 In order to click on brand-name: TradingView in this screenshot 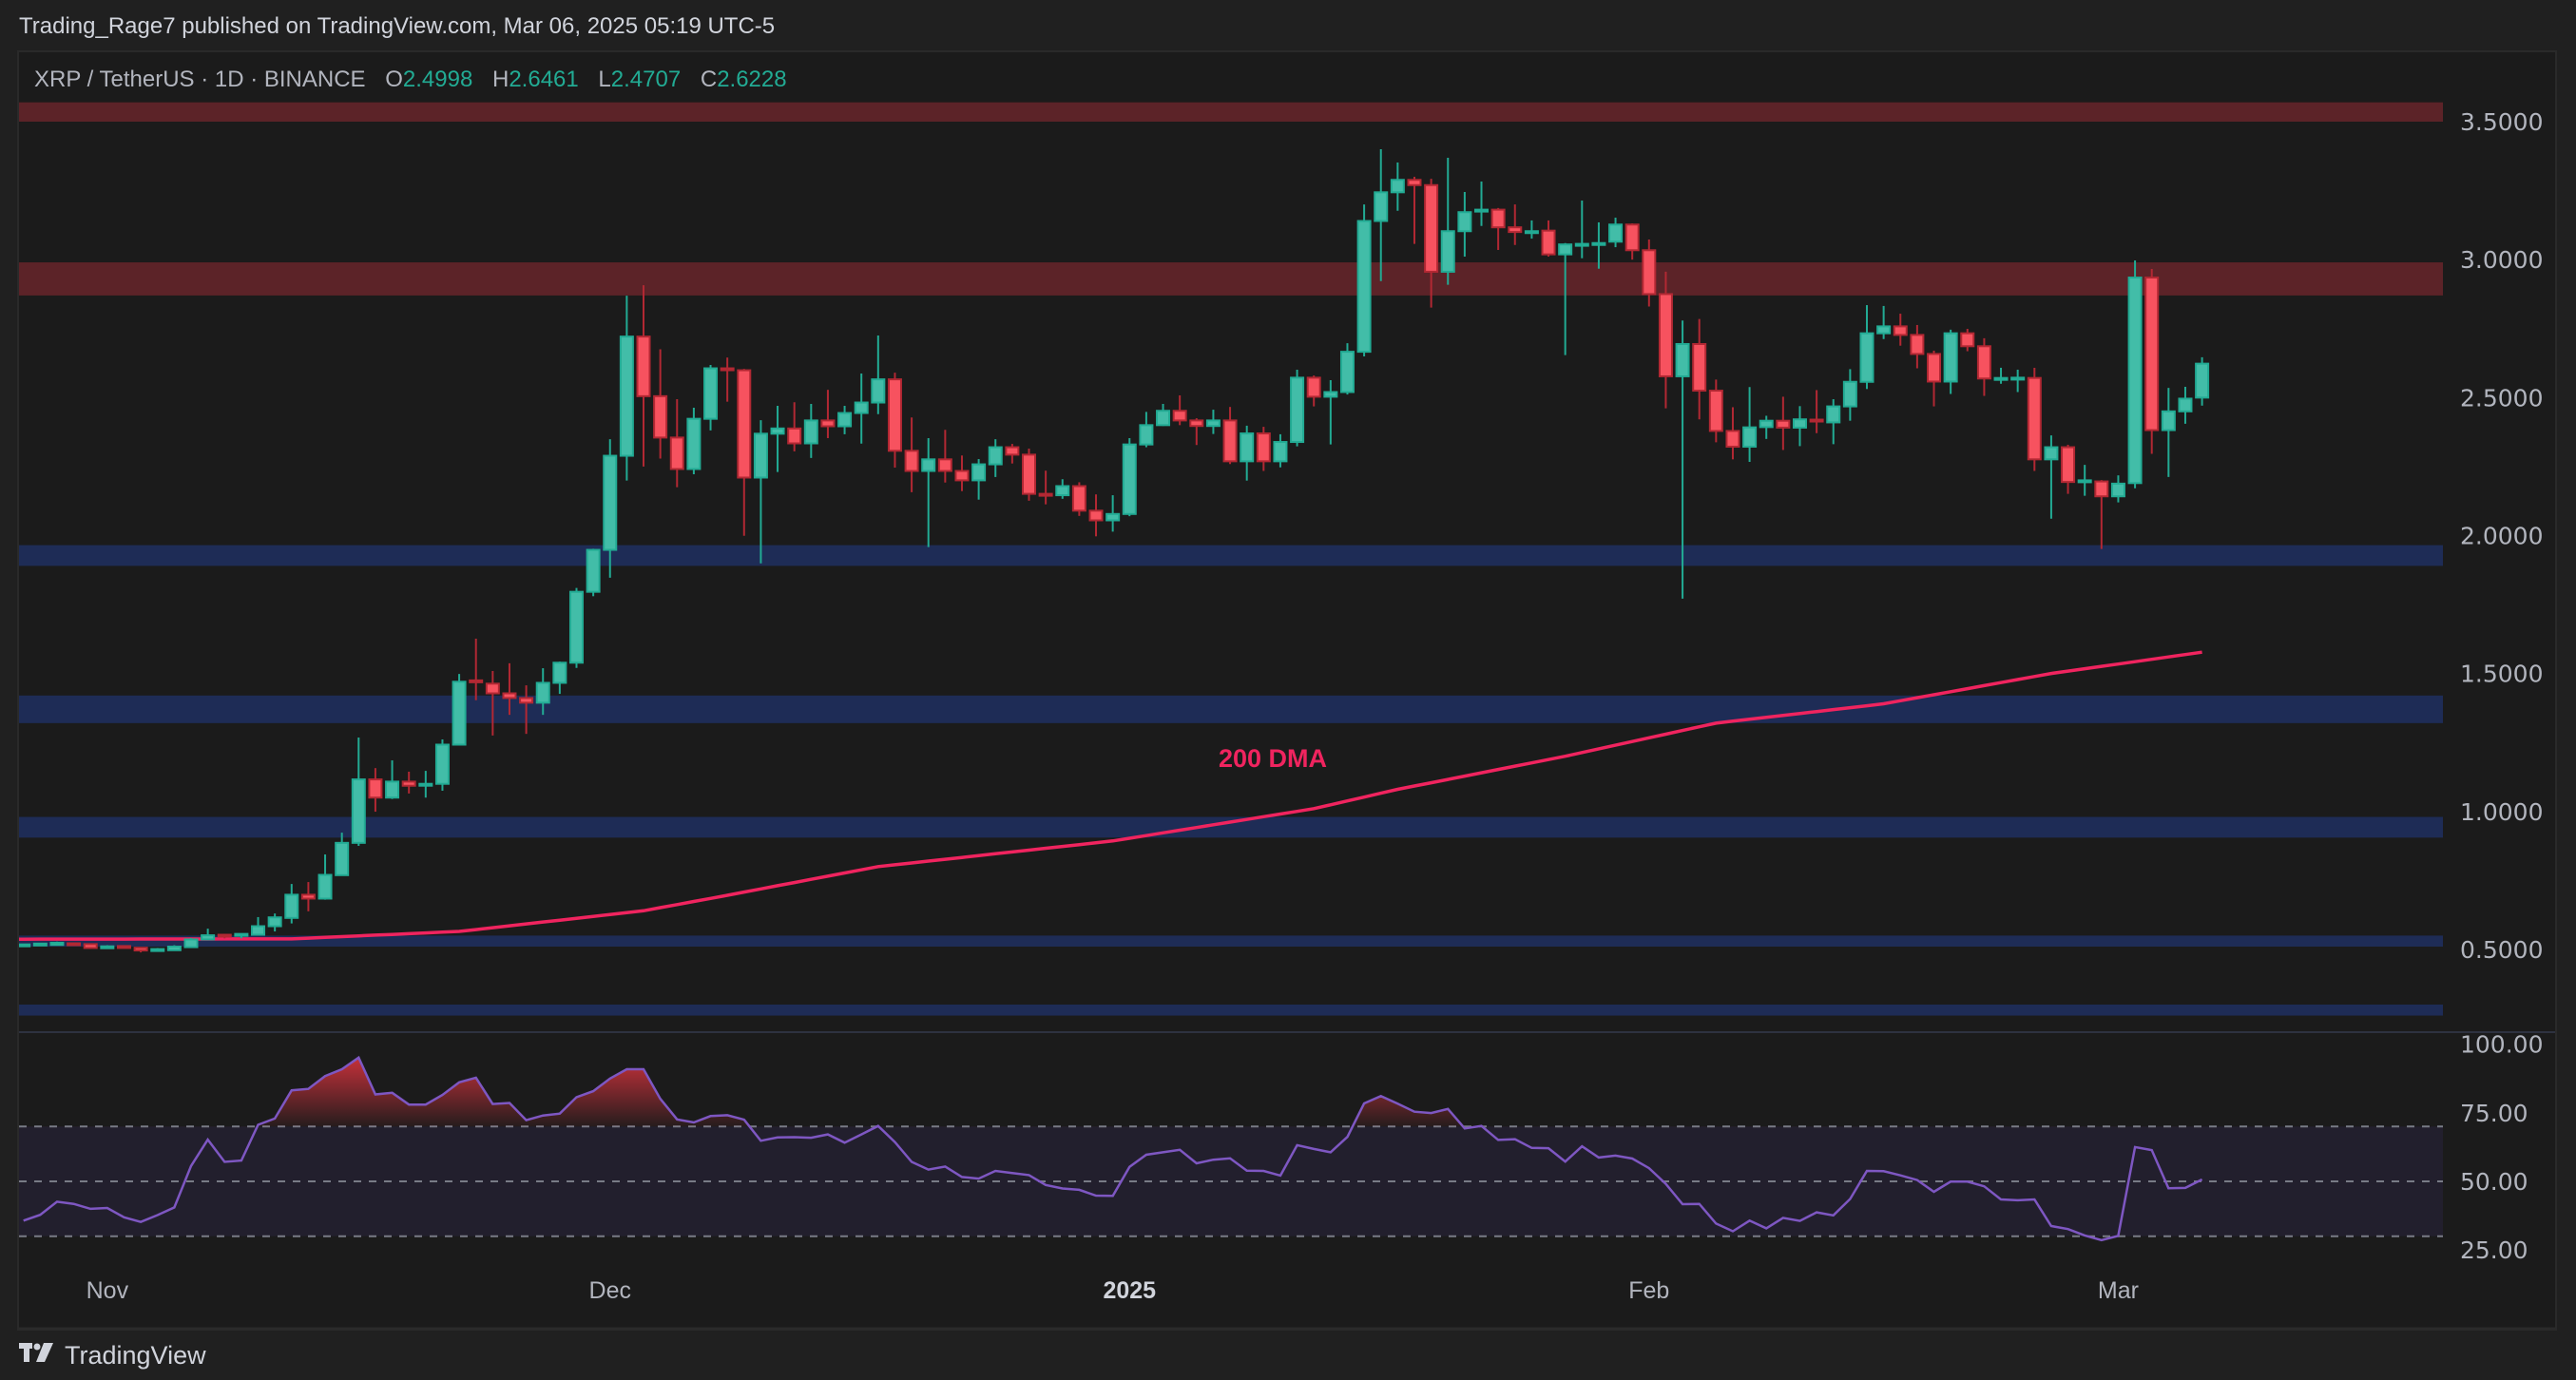, I will do `click(135, 1355)`.